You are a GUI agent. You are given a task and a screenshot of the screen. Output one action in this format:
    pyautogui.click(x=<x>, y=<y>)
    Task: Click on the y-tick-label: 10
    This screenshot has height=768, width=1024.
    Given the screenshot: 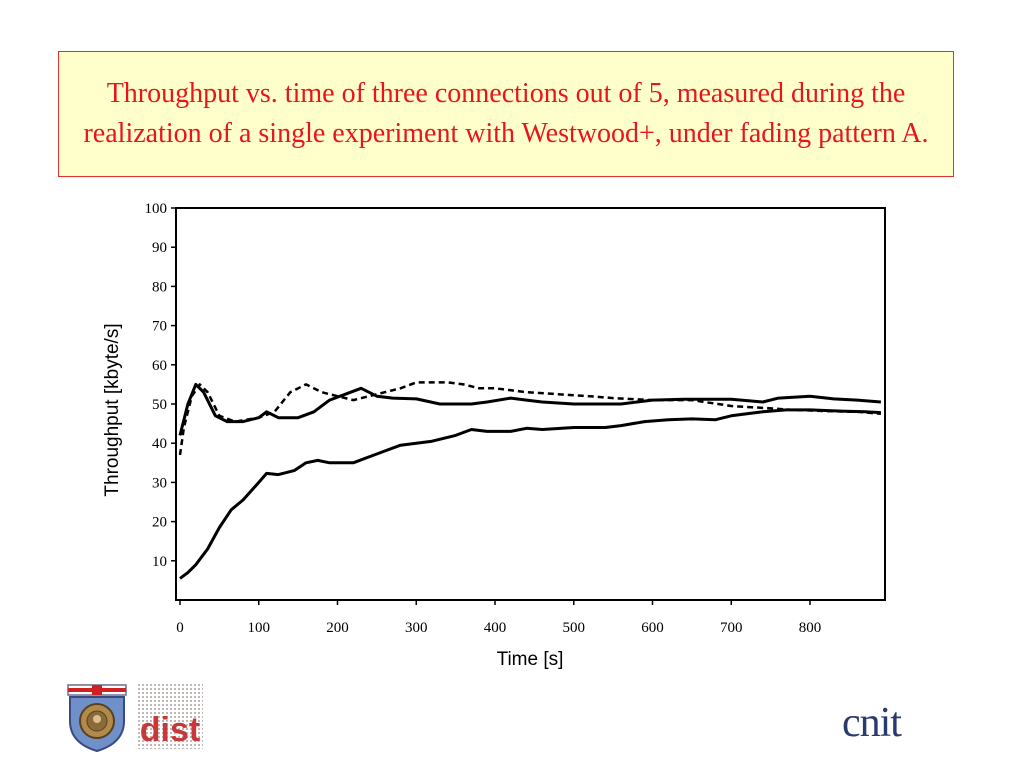 What is the action you would take?
    pyautogui.click(x=159, y=562)
    